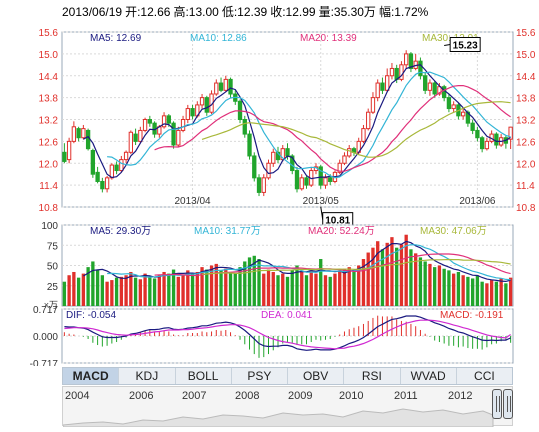  Describe the element at coordinates (526, 121) in the screenshot. I see `price-y-tick-right: 13.2` at that location.